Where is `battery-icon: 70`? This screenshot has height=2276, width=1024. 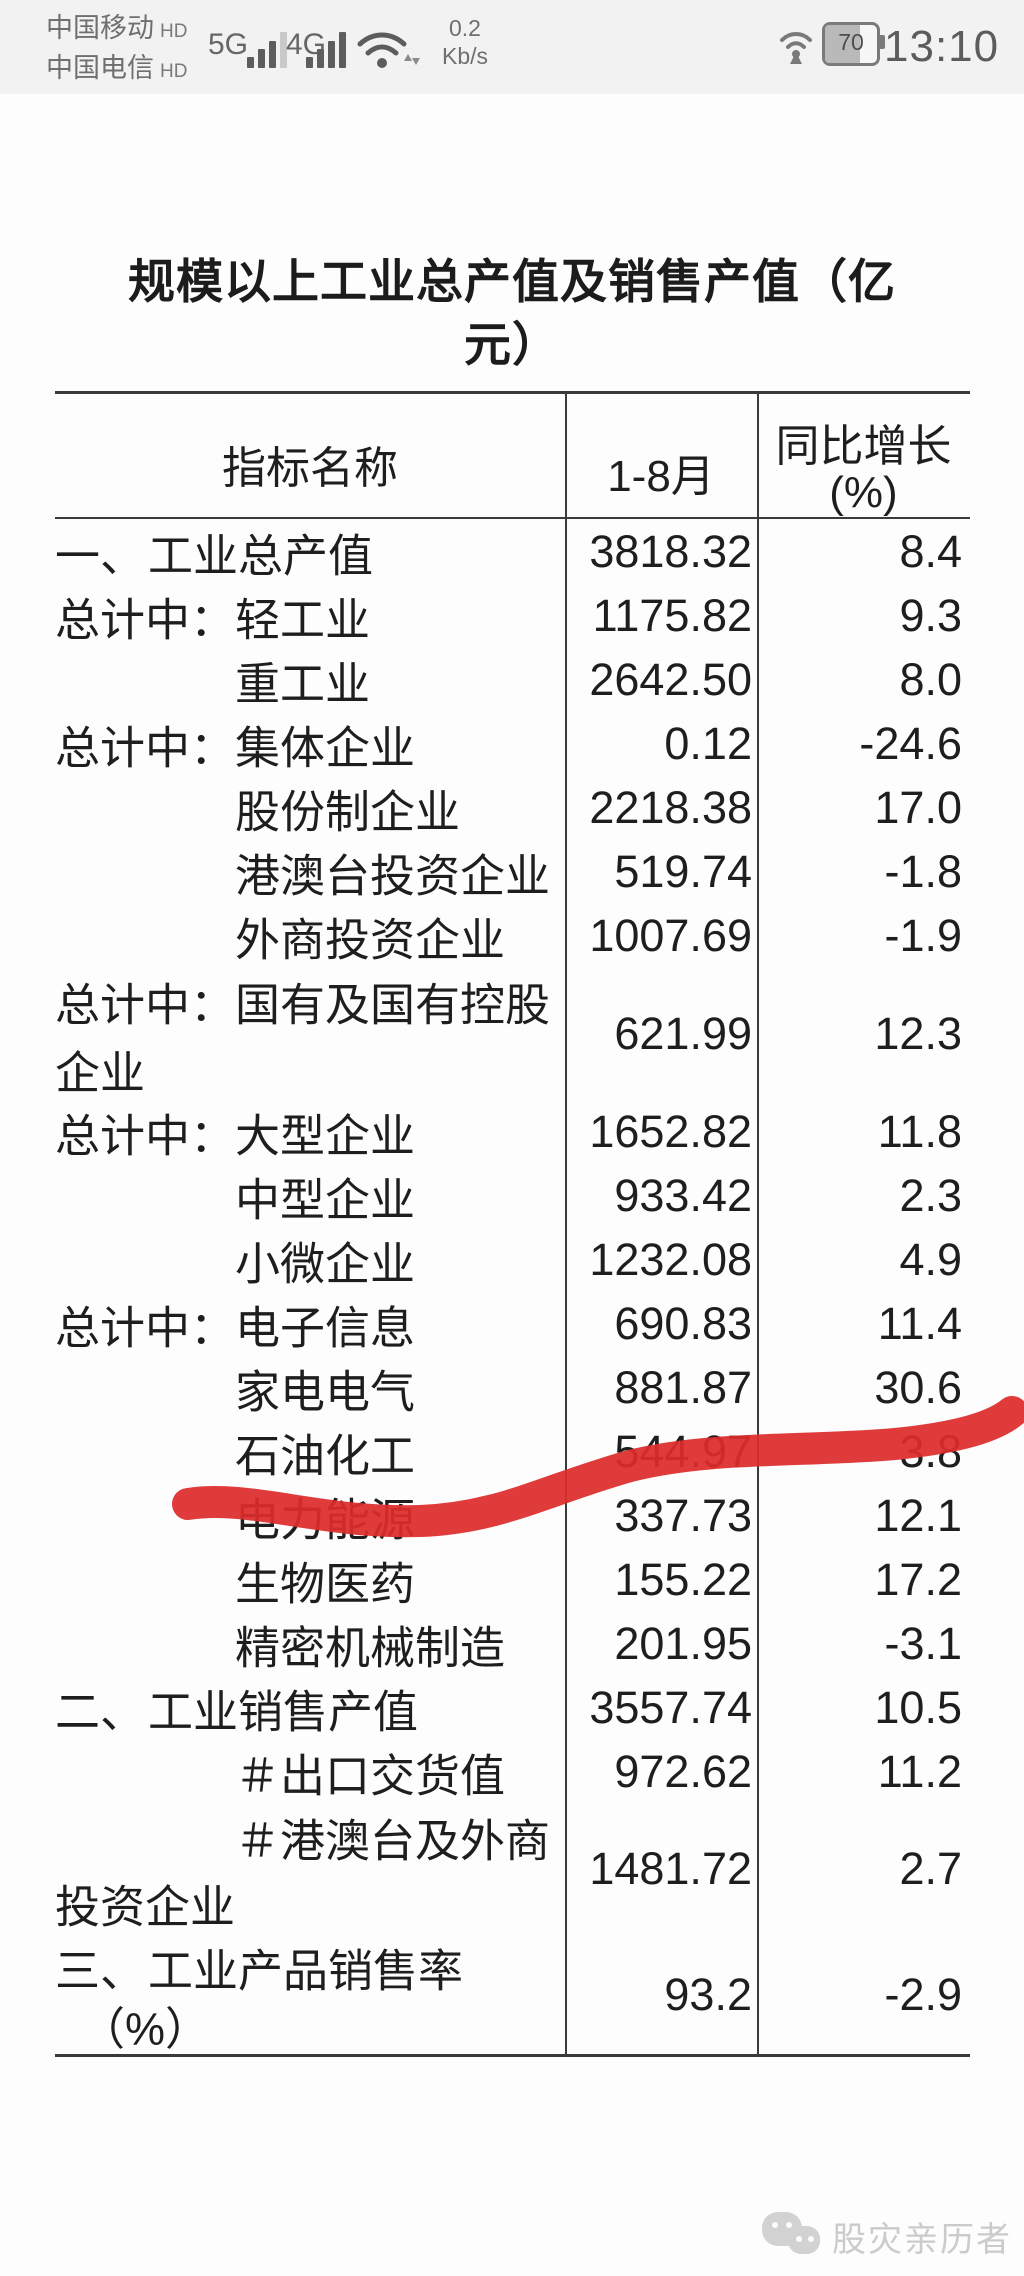 battery-icon: 70 is located at coordinates (853, 44).